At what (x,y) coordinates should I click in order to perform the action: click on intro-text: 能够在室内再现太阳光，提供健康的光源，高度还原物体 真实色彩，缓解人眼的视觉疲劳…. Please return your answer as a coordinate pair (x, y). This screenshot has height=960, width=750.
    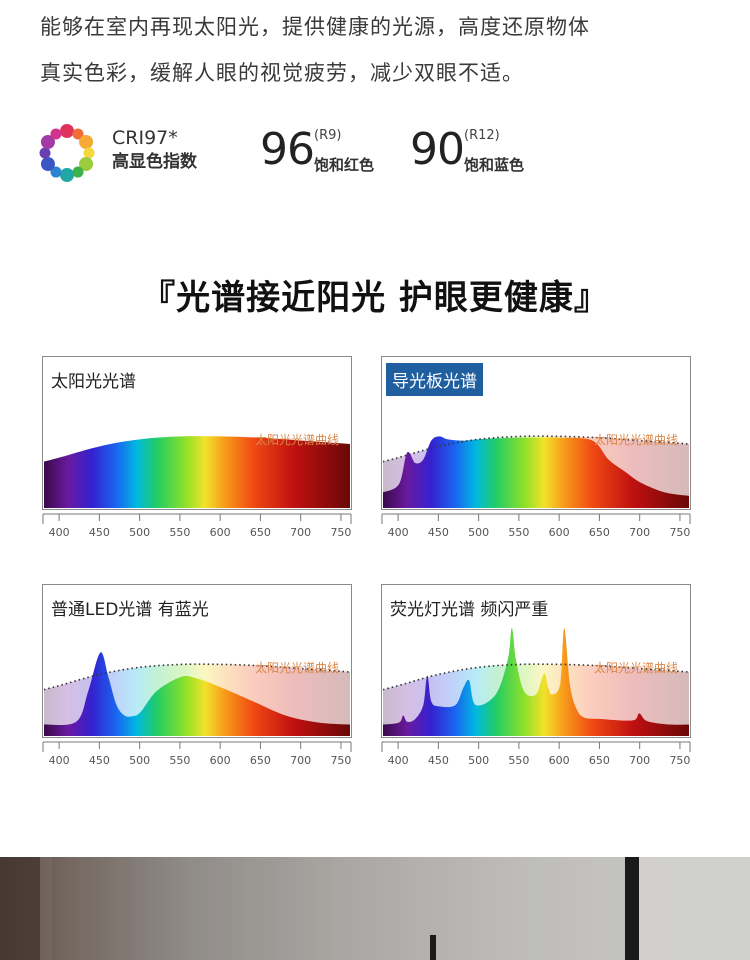
    Looking at the image, I should click on (385, 50).